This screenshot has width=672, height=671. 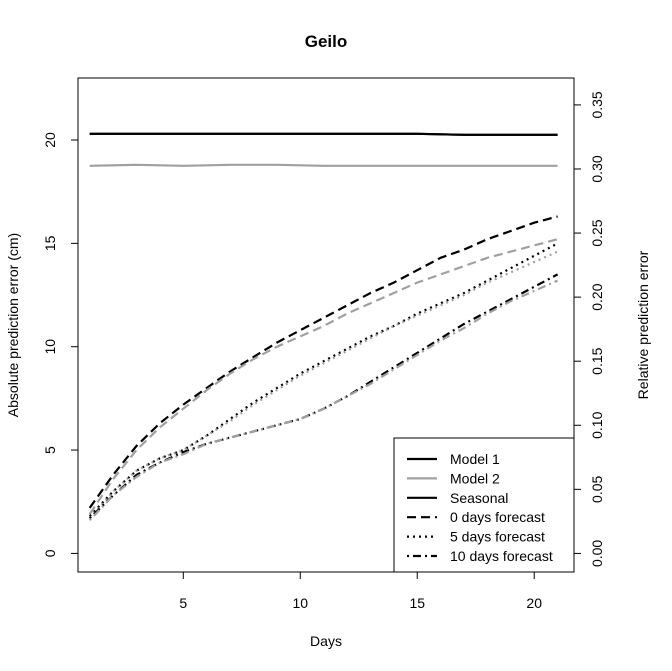 I want to click on legend-label-1: Model 2, so click(x=475, y=478).